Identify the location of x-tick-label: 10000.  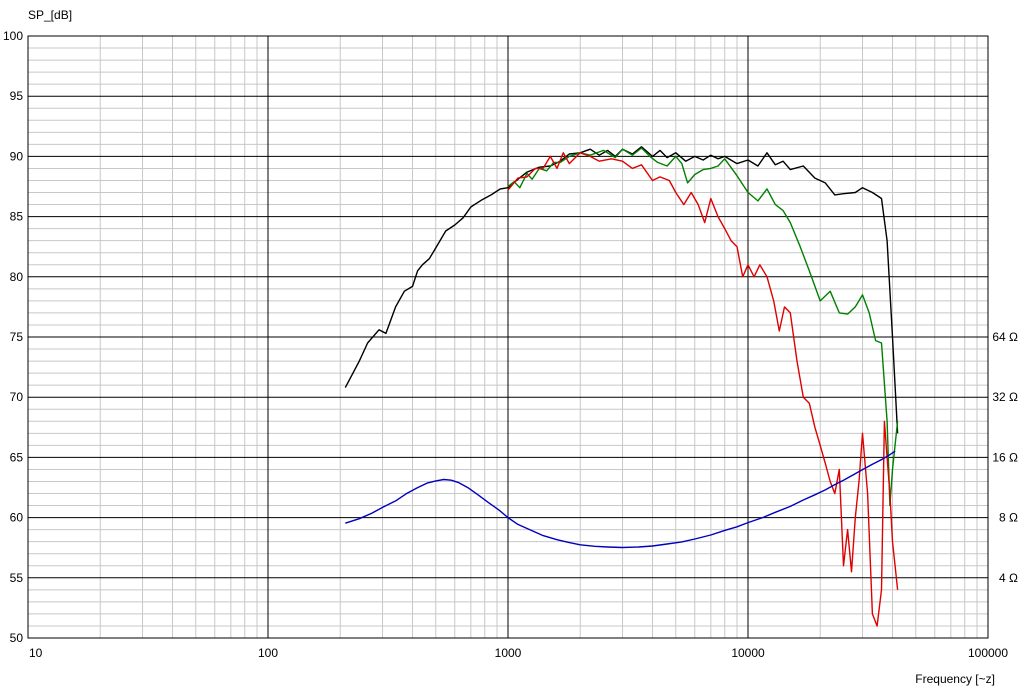
(748, 653).